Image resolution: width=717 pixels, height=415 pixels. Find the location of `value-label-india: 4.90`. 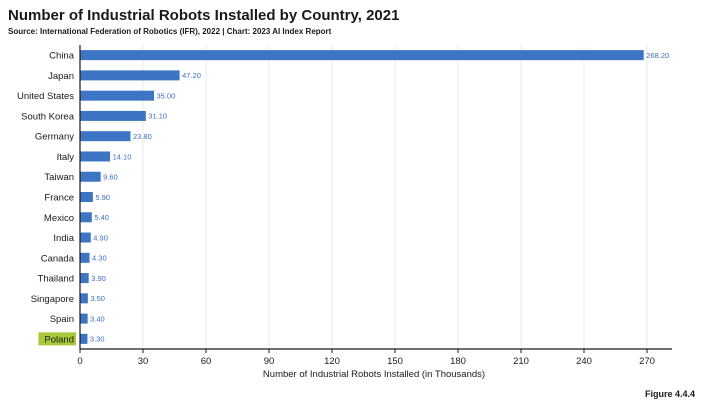

value-label-india: 4.90 is located at coordinates (100, 237).